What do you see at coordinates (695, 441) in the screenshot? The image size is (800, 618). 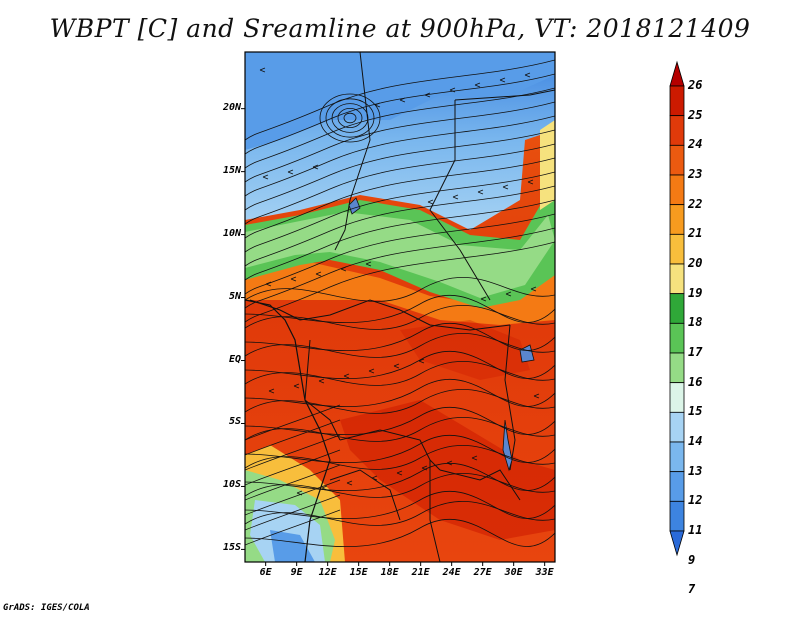 I see `colorbar-label: 14` at bounding box center [695, 441].